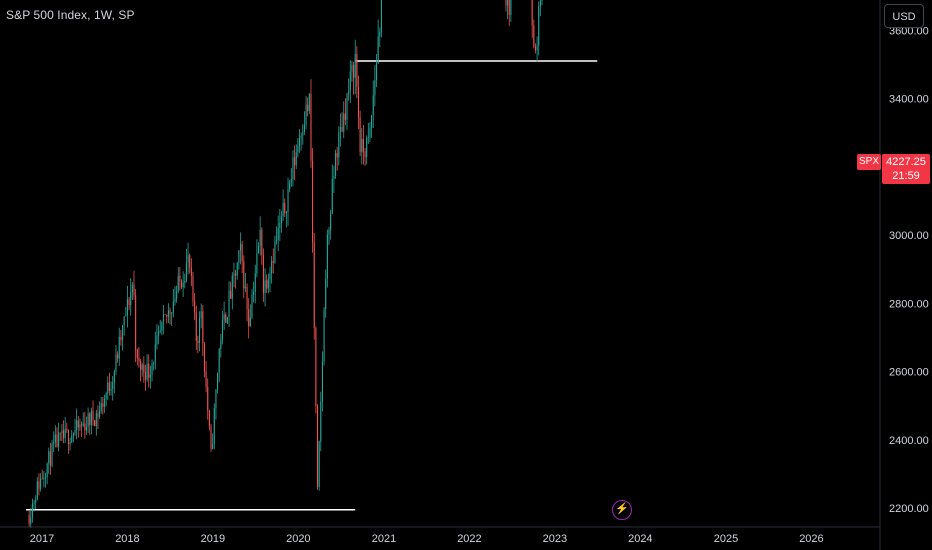  Describe the element at coordinates (622, 510) in the screenshot. I see `lightning-icon: ⚡` at that location.